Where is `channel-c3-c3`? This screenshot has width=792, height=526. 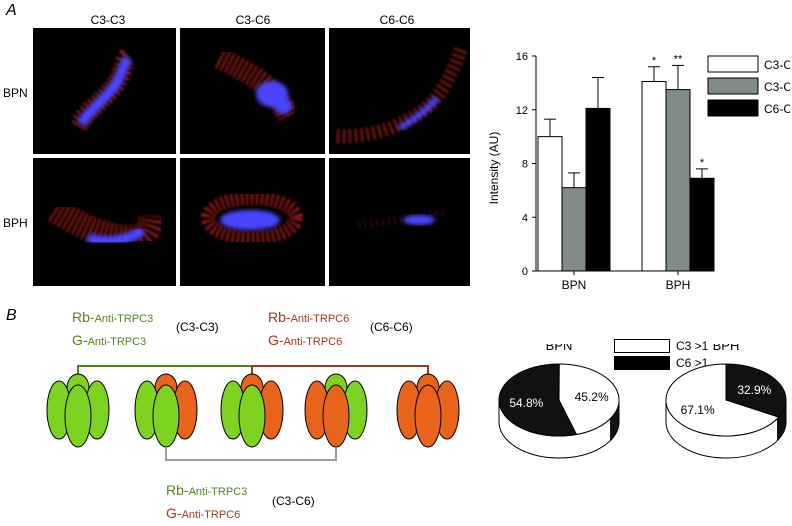
channel-c3-c3 is located at coordinates (78, 410).